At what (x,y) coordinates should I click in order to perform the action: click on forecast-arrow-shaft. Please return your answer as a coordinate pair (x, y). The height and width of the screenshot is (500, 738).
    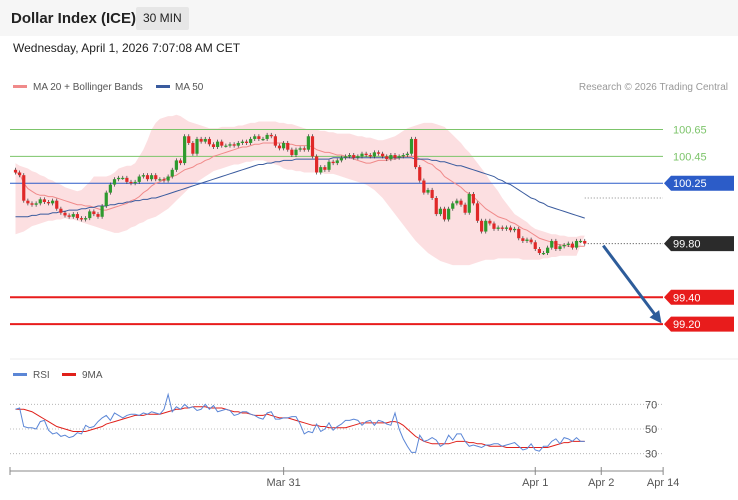
    Looking at the image, I should click on (631, 283).